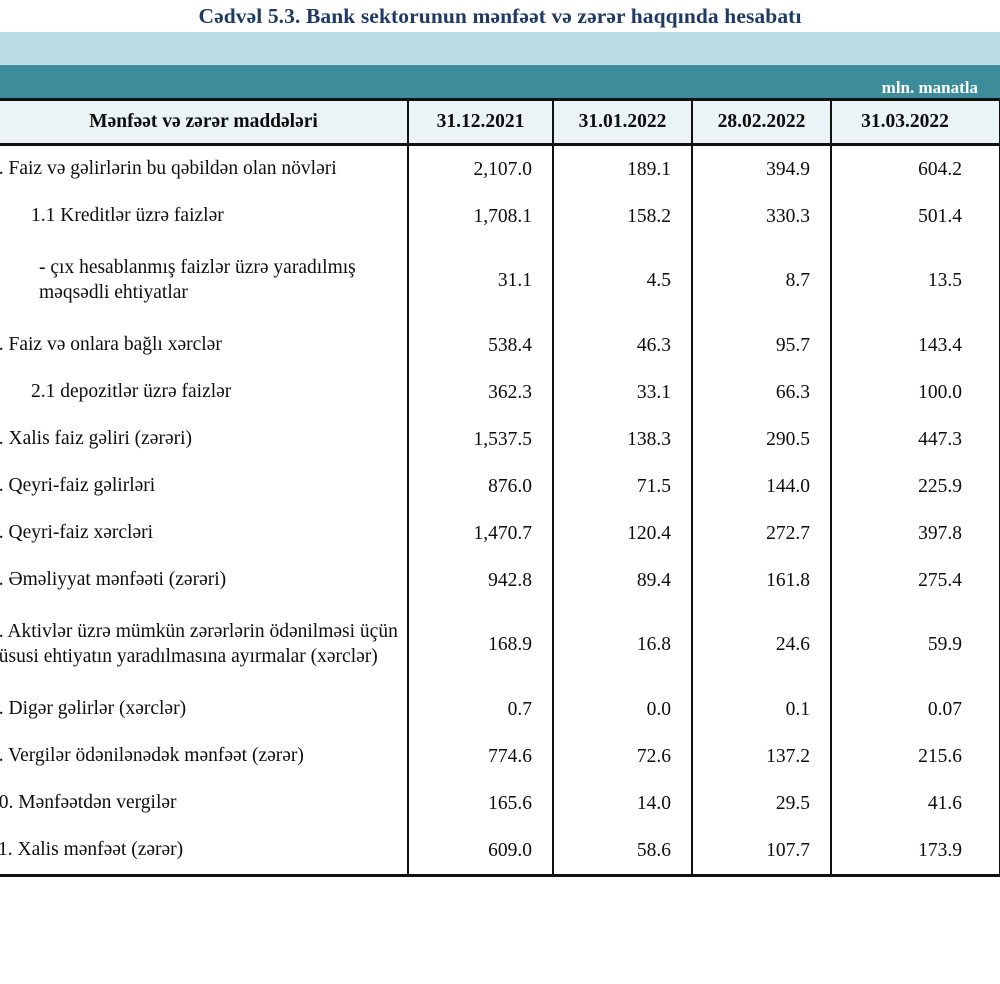 This screenshot has width=1000, height=984. What do you see at coordinates (904, 216) in the screenshot?
I see `row-value-cell-4: 501.4` at bounding box center [904, 216].